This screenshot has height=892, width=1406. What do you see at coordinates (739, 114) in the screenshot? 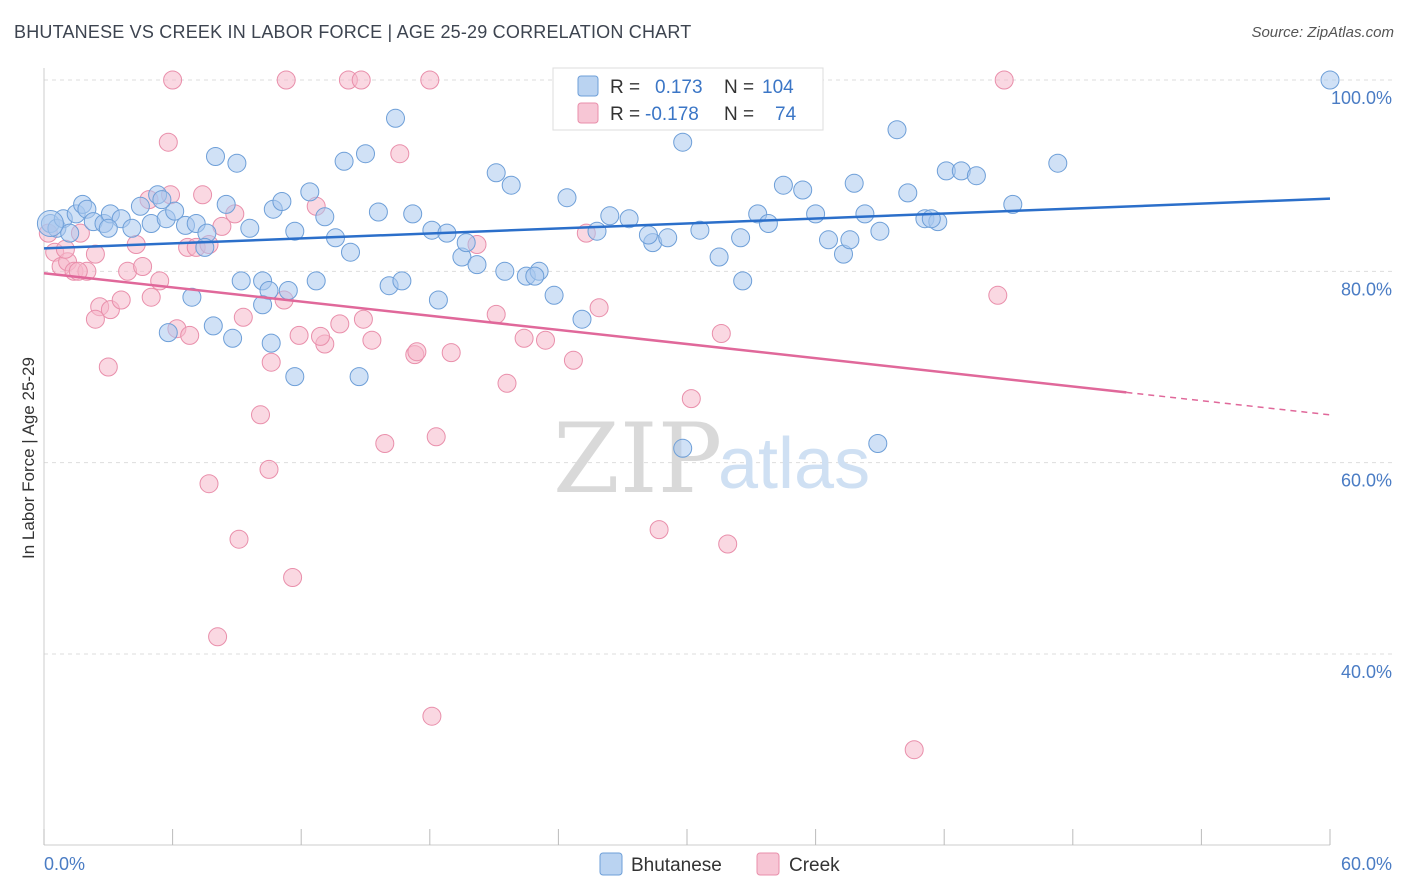
I see `stats-n-label-creek: N =` at bounding box center [739, 114].